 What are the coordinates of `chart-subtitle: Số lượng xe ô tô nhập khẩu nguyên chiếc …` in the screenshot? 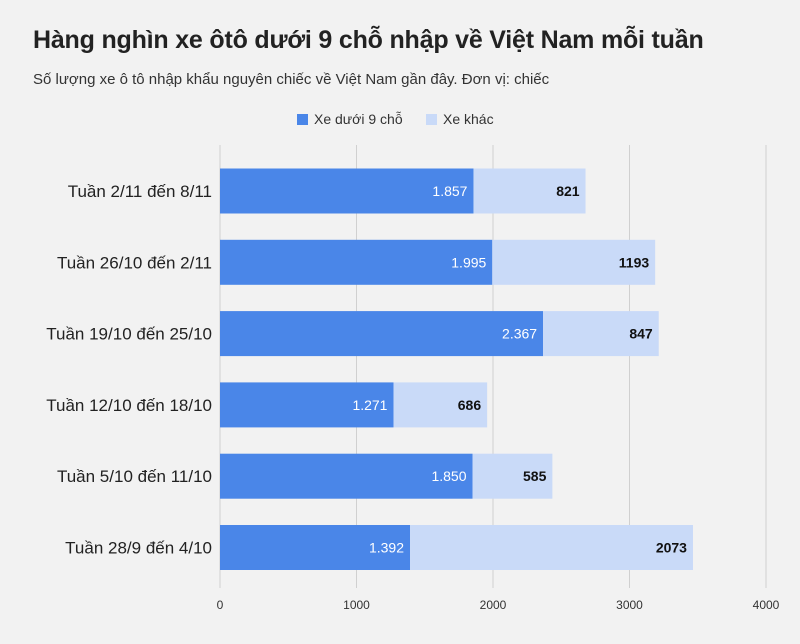 It's located at (291, 79).